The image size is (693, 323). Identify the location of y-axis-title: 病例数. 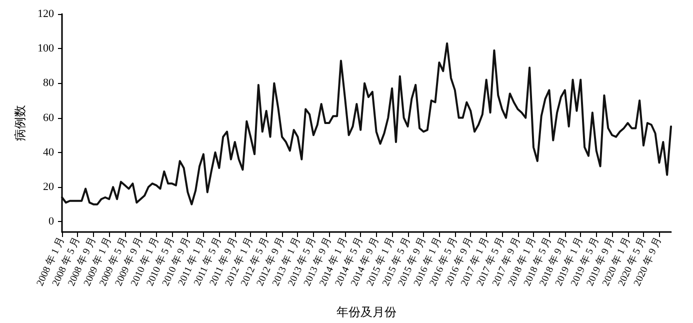
(20, 123).